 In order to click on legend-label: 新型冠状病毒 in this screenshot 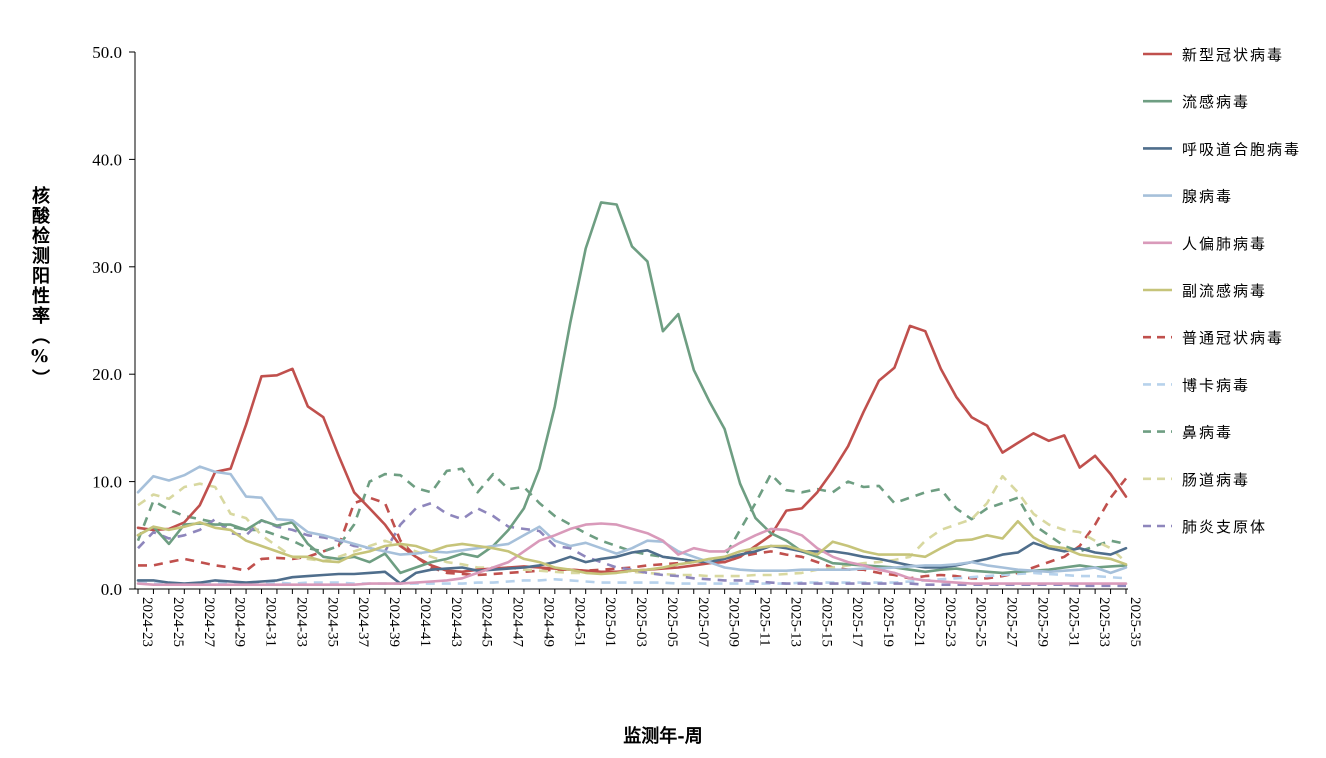, I will do `click(1233, 55)`.